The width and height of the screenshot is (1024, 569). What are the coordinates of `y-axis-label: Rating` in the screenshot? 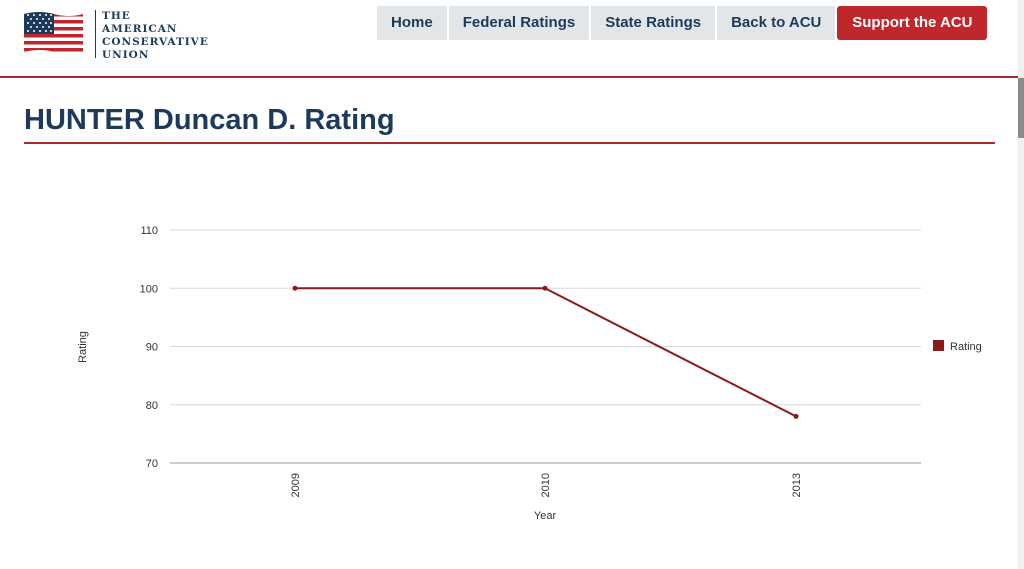 It's located at (83, 347).